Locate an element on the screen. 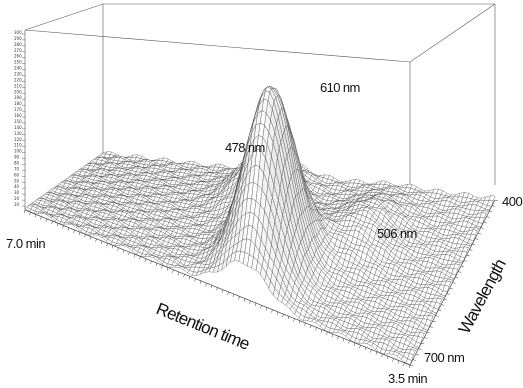 This screenshot has height=388, width=523. y-range-start-label: 400 is located at coordinates (512, 201).